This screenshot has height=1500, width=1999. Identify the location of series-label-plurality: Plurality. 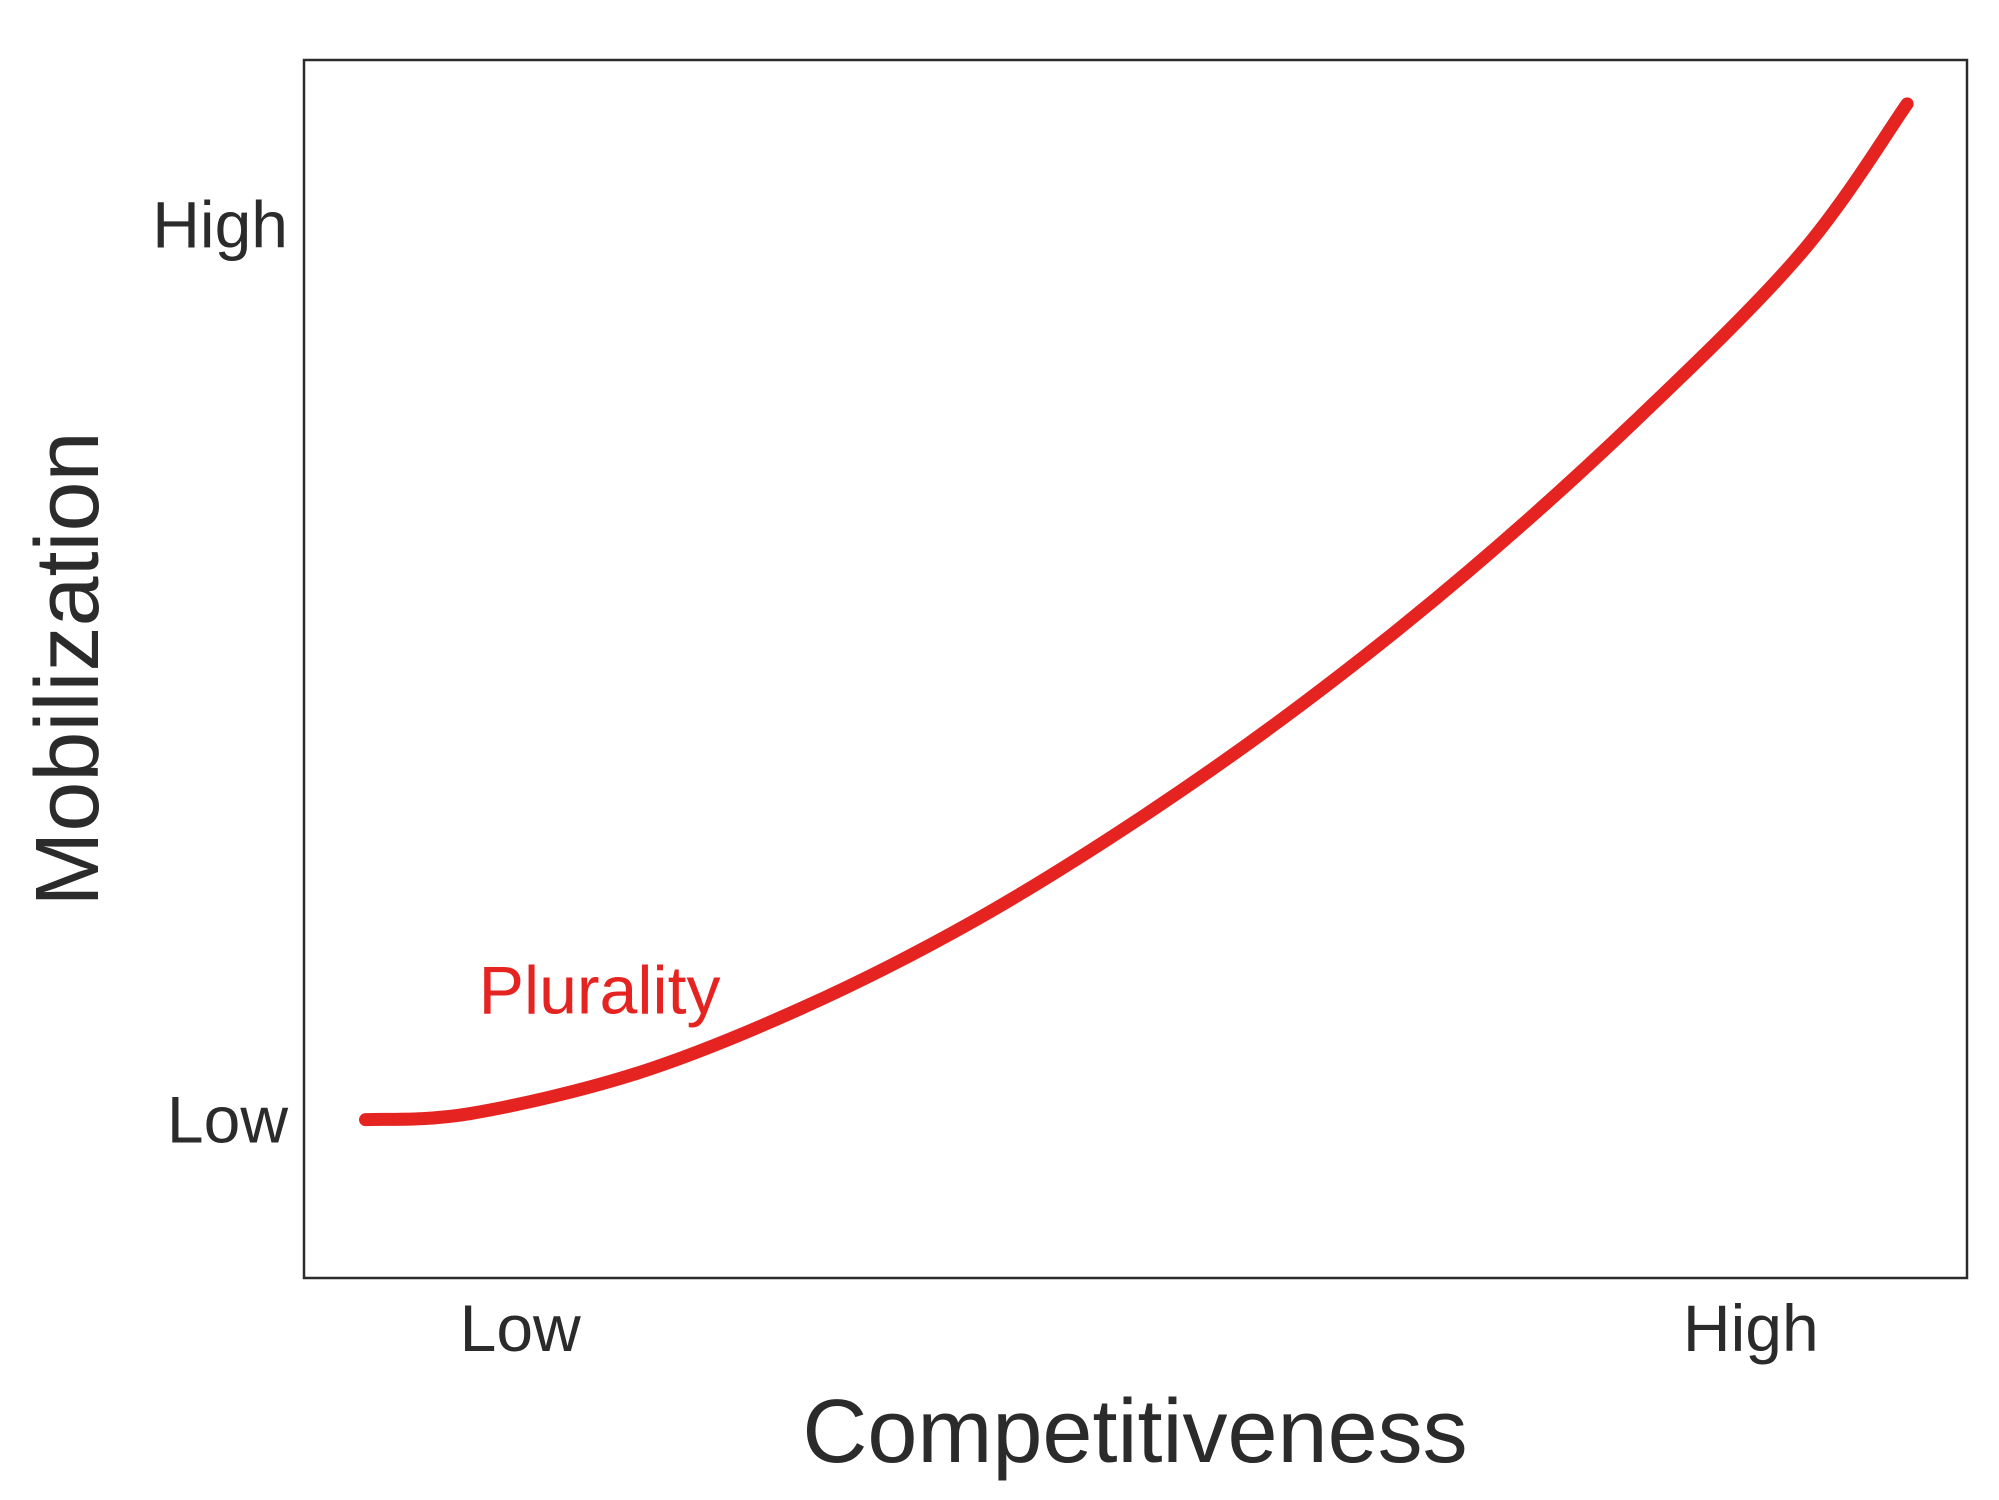
(600, 990).